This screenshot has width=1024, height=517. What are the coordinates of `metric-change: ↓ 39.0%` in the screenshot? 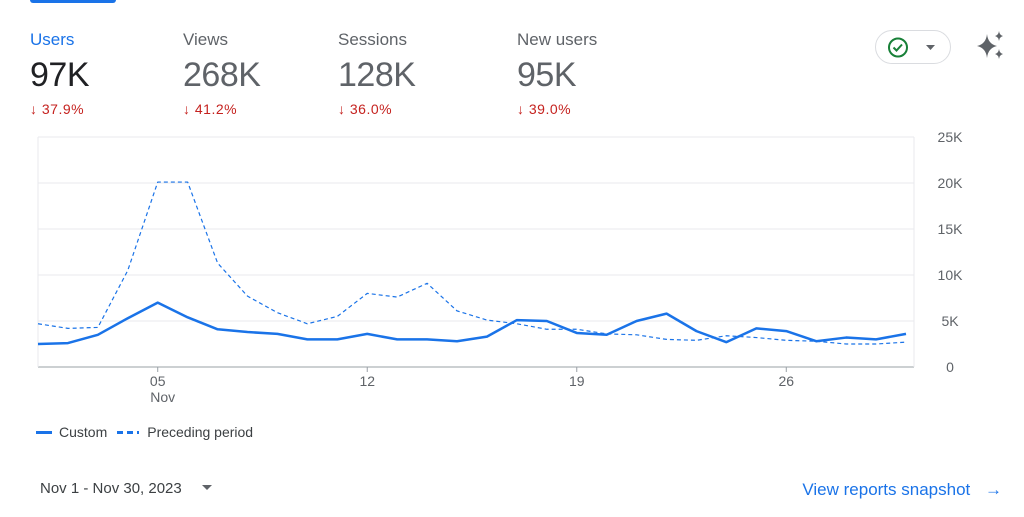 It's located at (544, 109).